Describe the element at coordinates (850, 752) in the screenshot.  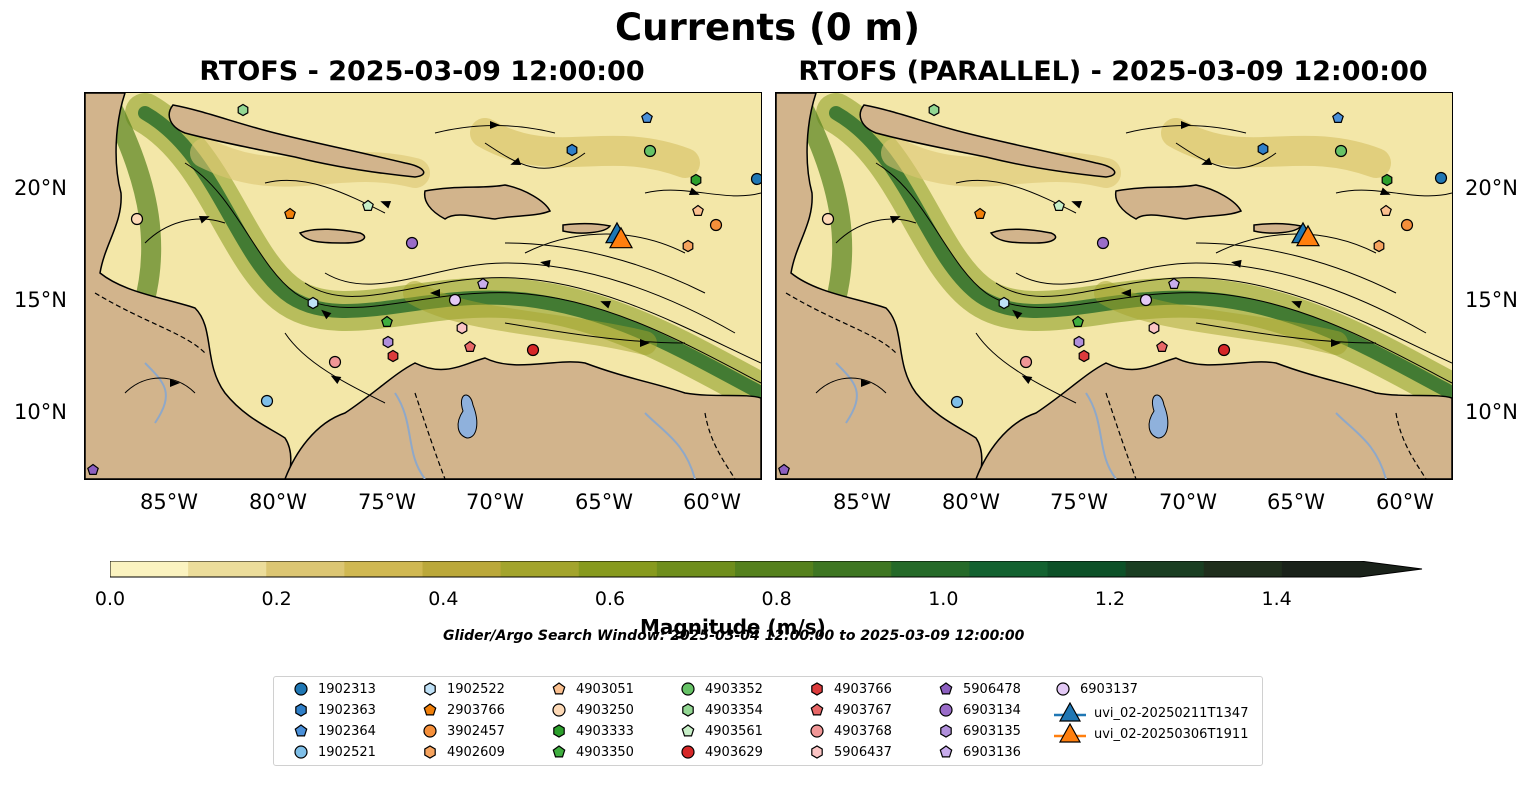
I see `legend-item: 5906437` at that location.